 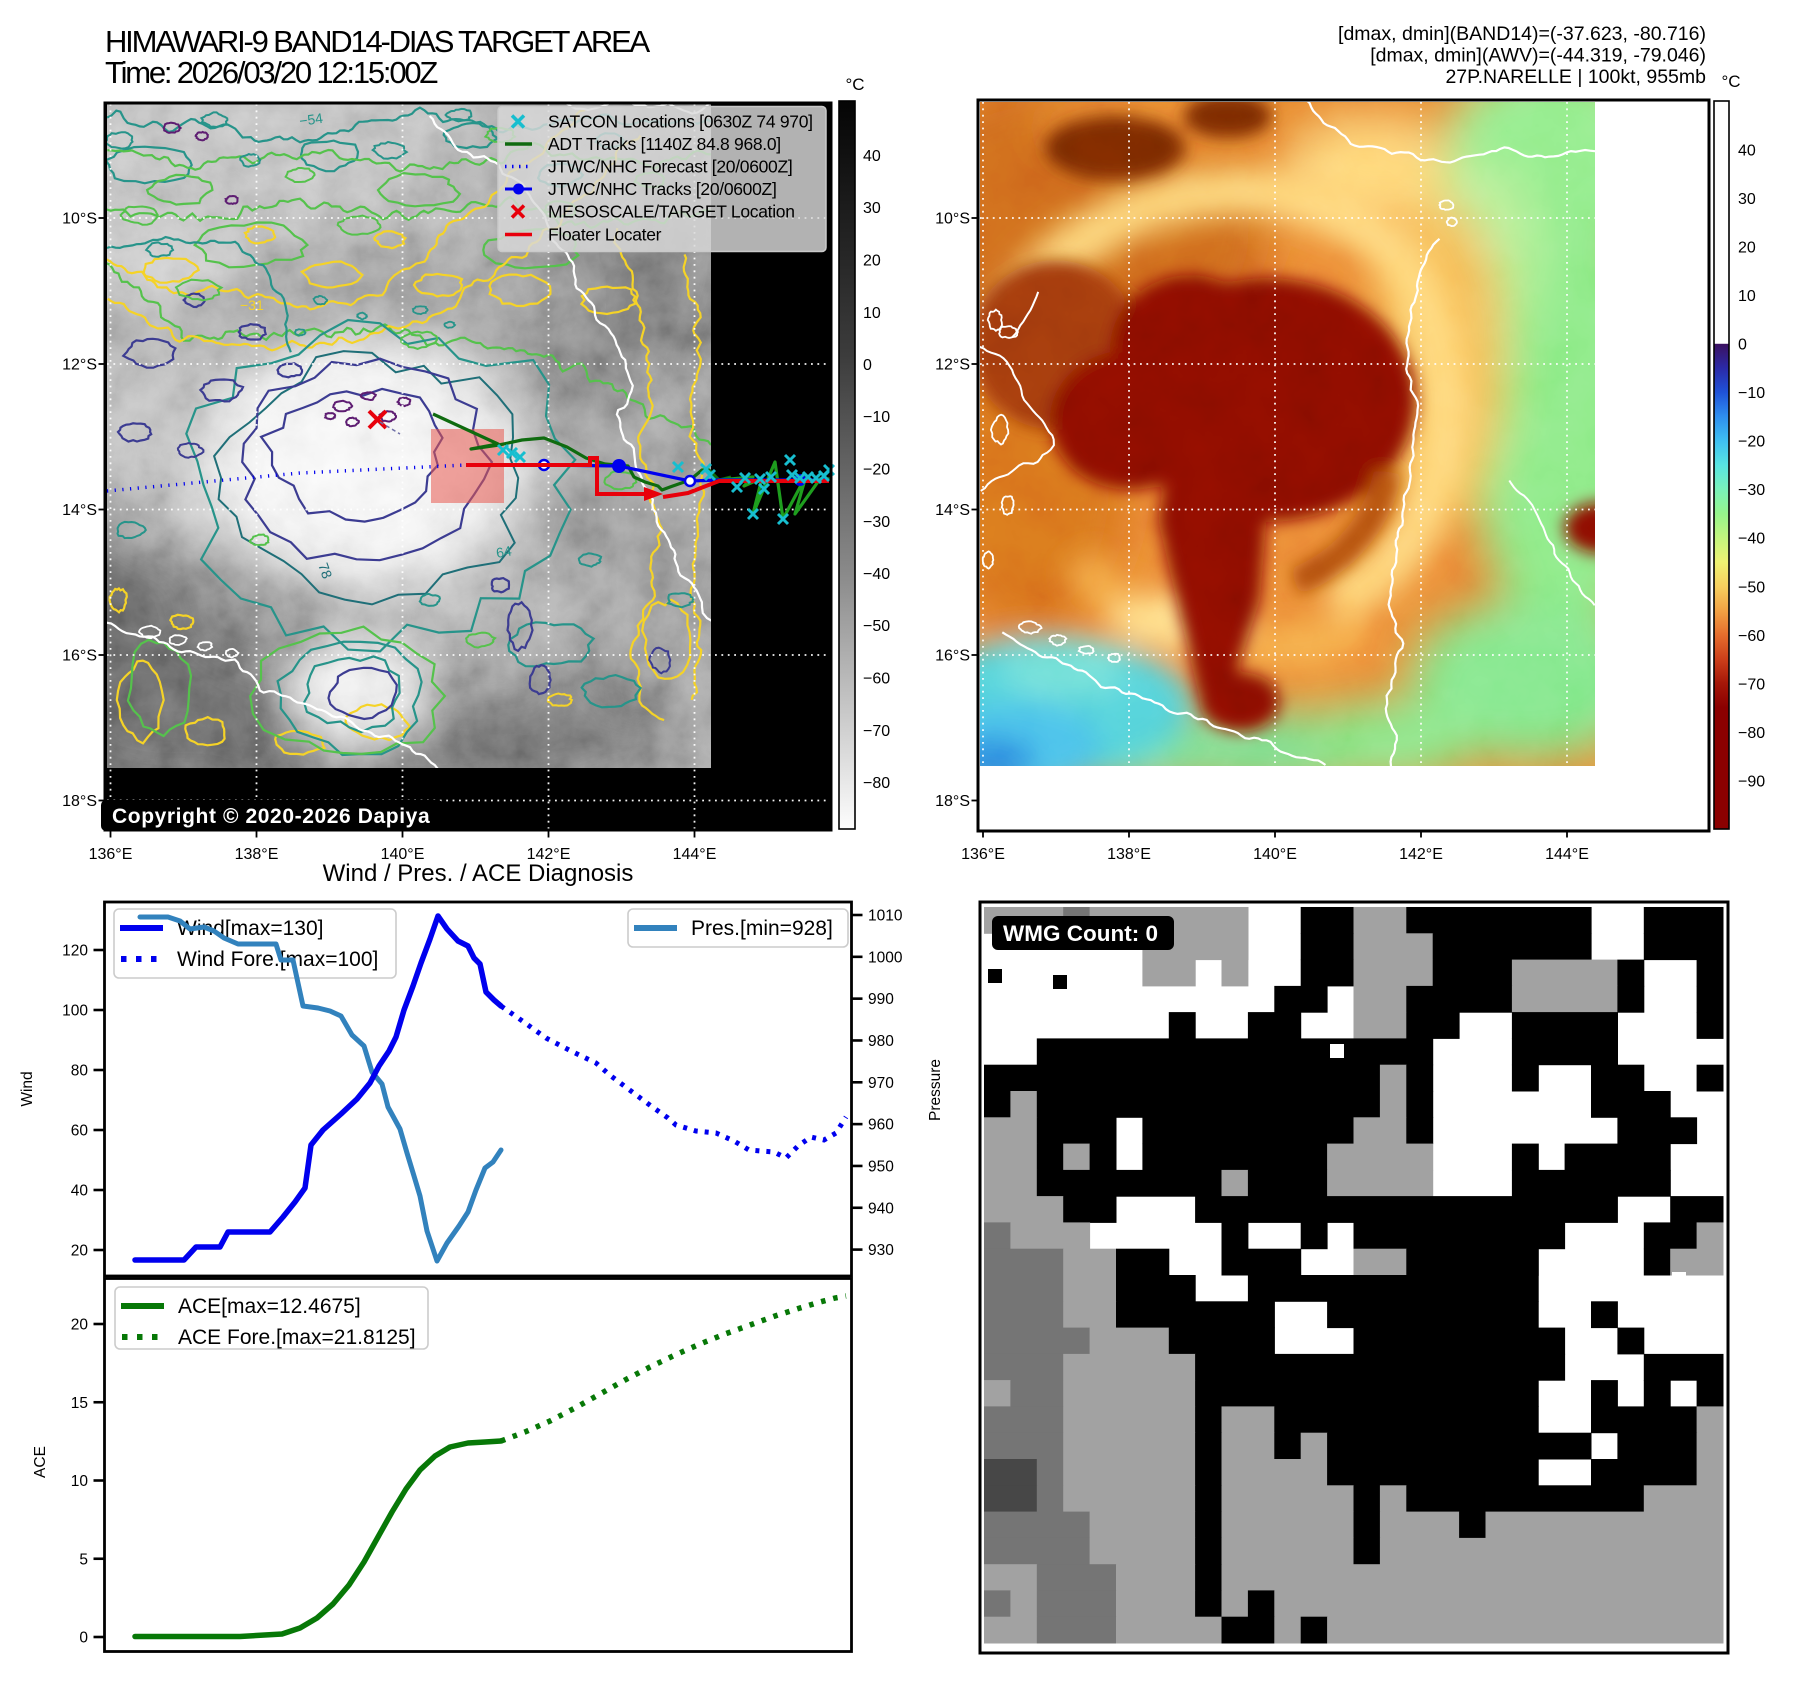 What do you see at coordinates (762, 928) in the screenshot?
I see `svg-text: Pres.[min=928]` at bounding box center [762, 928].